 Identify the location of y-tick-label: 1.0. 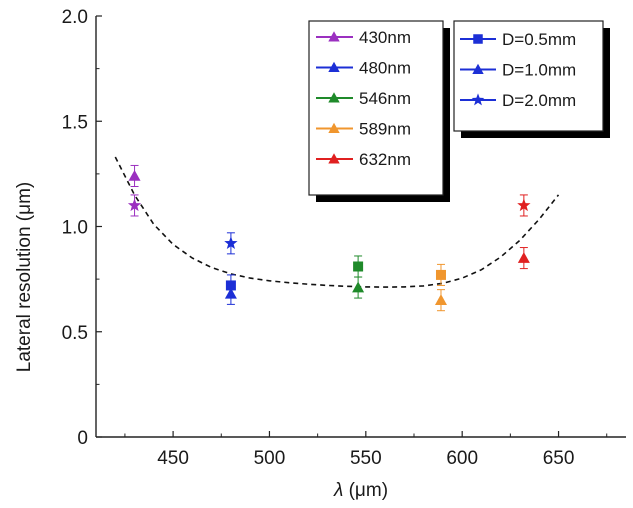
(75, 228).